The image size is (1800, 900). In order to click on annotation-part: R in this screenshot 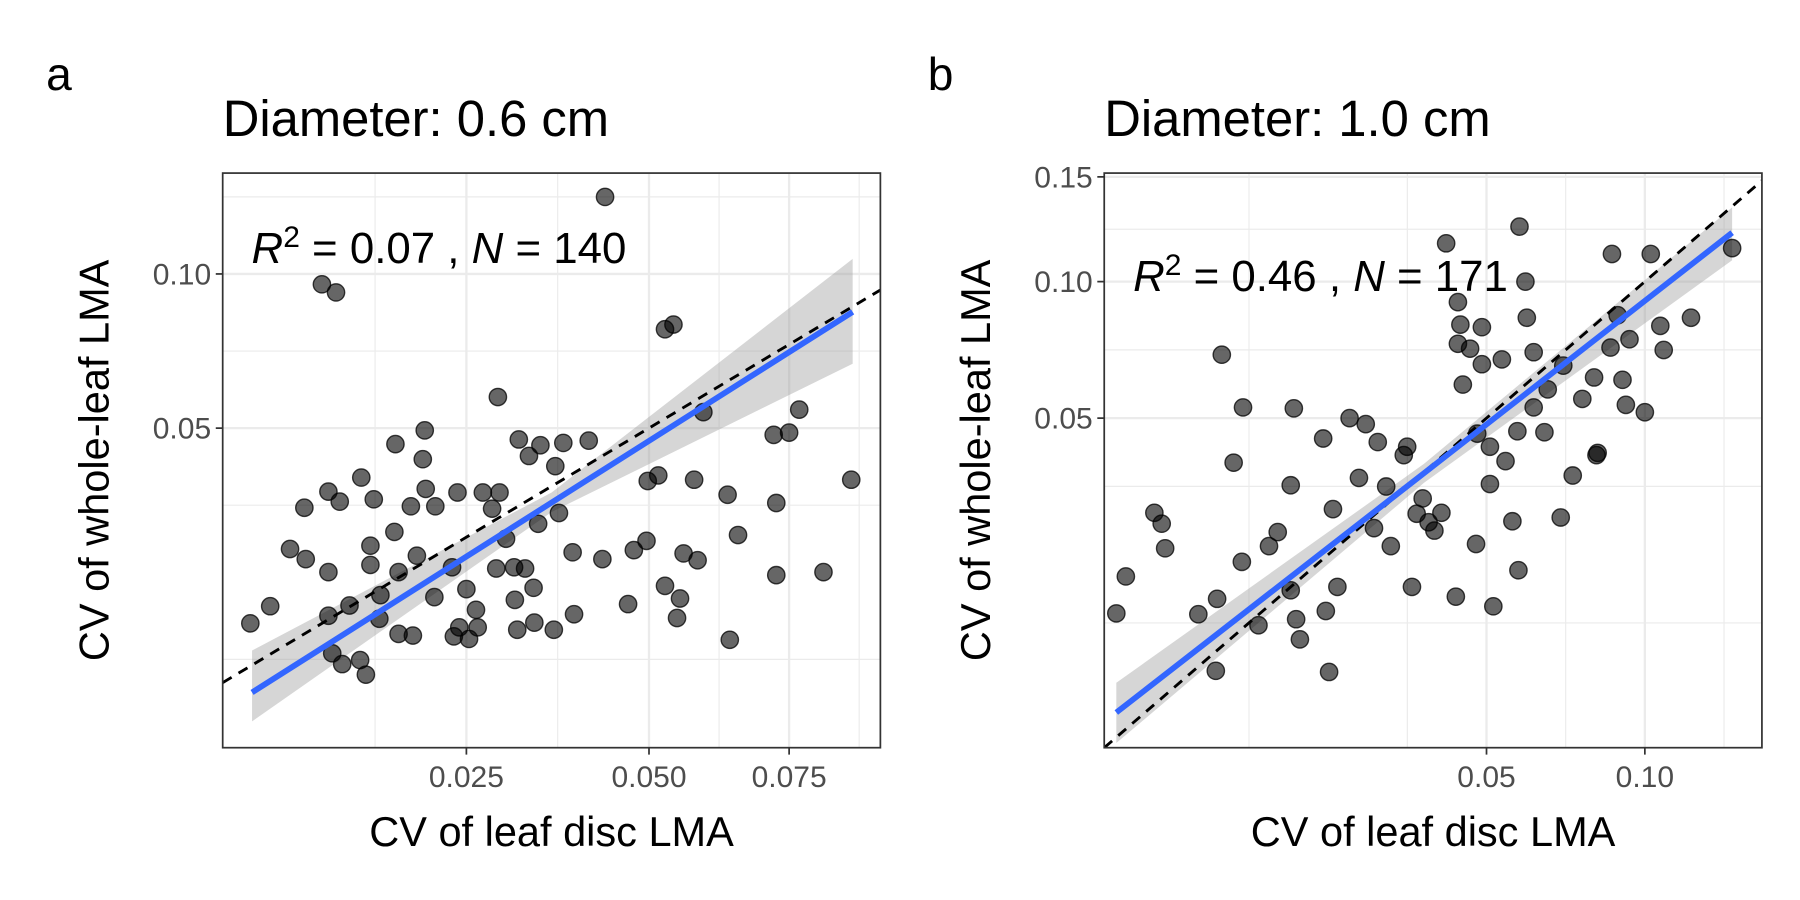, I will do `click(1149, 276)`.